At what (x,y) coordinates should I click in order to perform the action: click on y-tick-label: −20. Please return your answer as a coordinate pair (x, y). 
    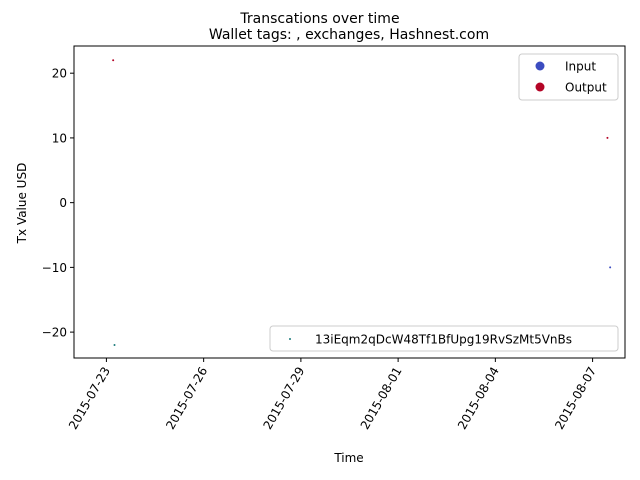
    Looking at the image, I should click on (54, 333).